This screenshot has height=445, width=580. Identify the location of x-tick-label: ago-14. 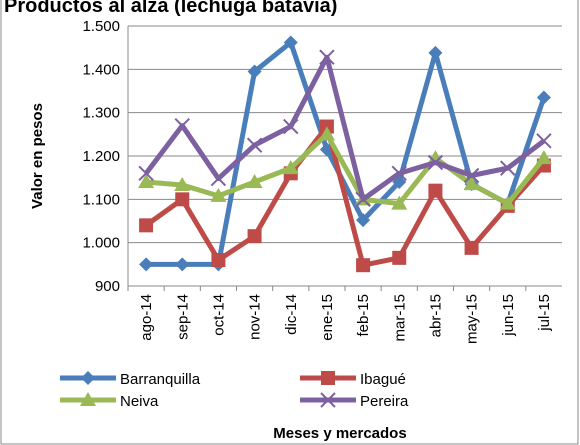
(146, 317).